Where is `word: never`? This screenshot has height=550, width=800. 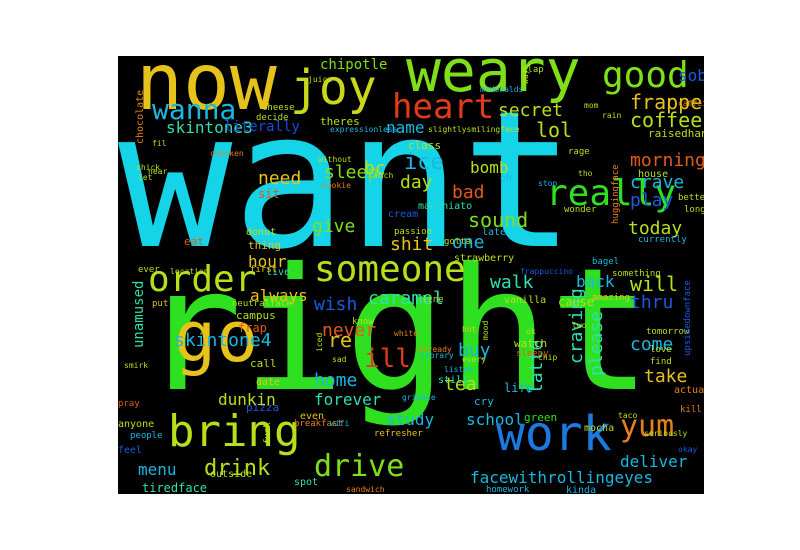 word: never is located at coordinates (349, 330).